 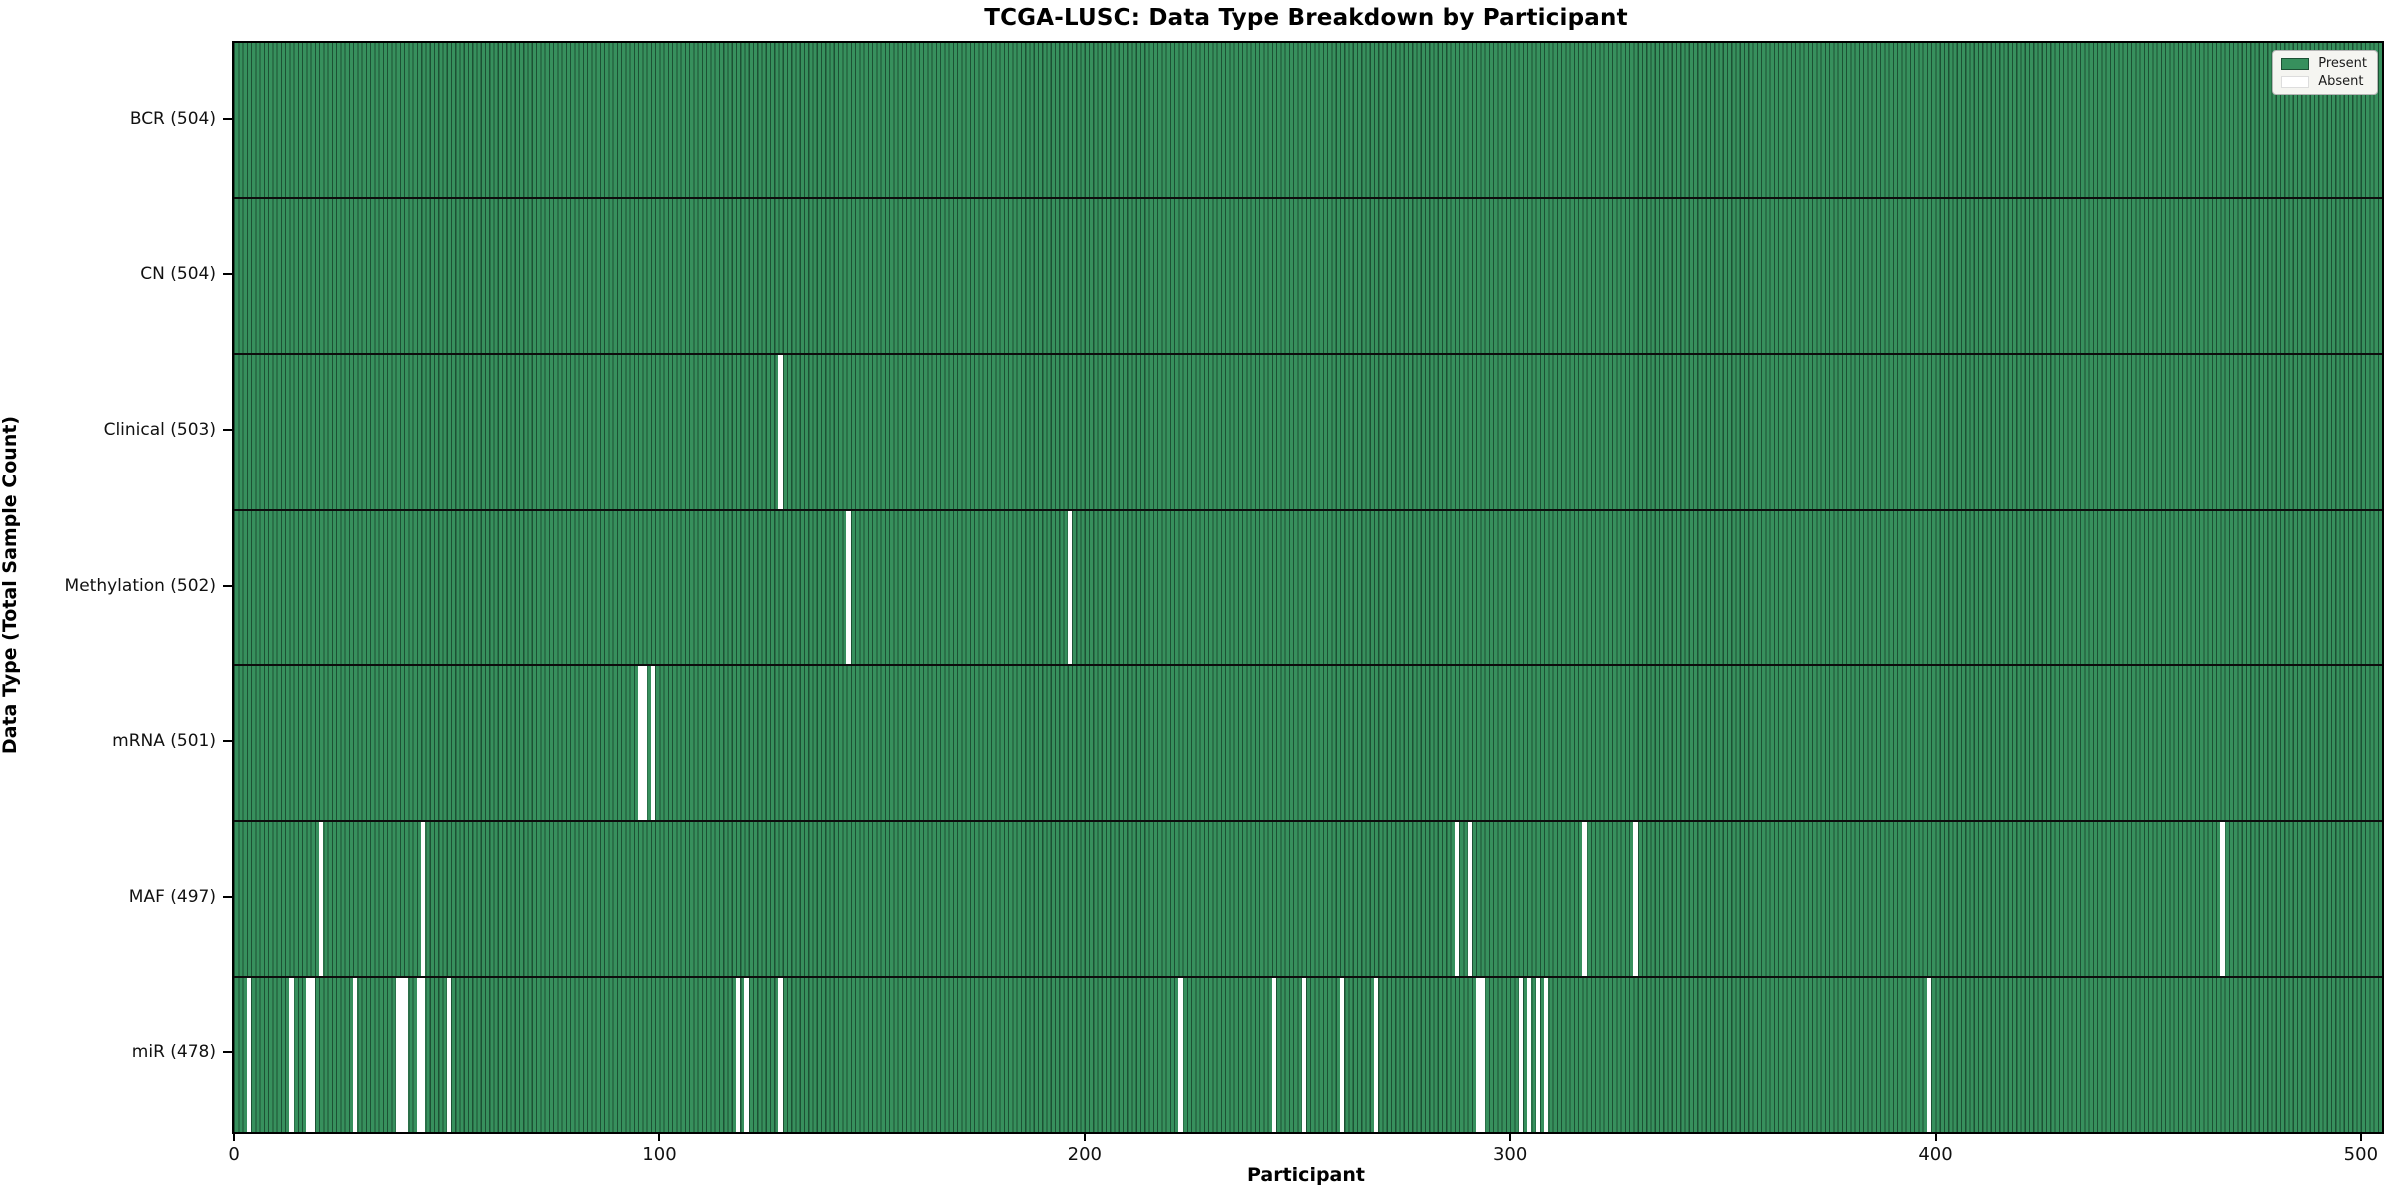 What do you see at coordinates (1308, 432) in the screenshot?
I see `row-clinical` at bounding box center [1308, 432].